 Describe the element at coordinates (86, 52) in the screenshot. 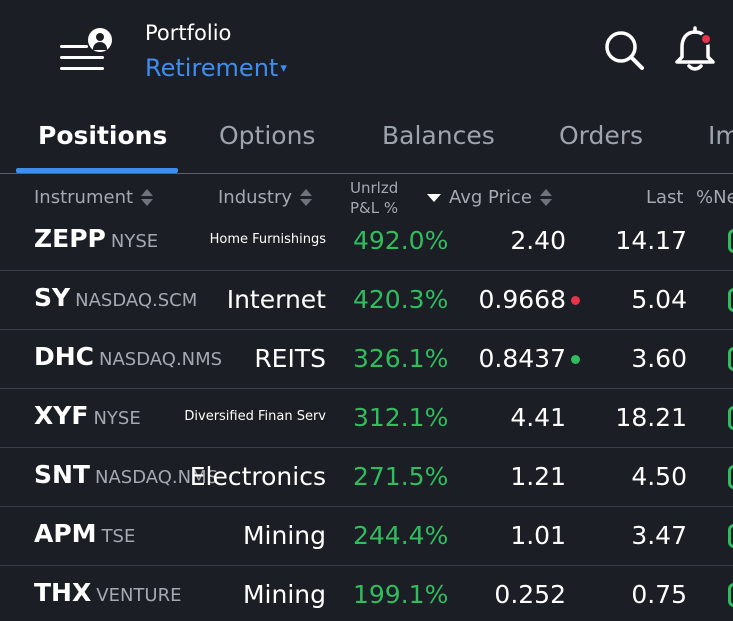

I see `menu-user-icon` at that location.